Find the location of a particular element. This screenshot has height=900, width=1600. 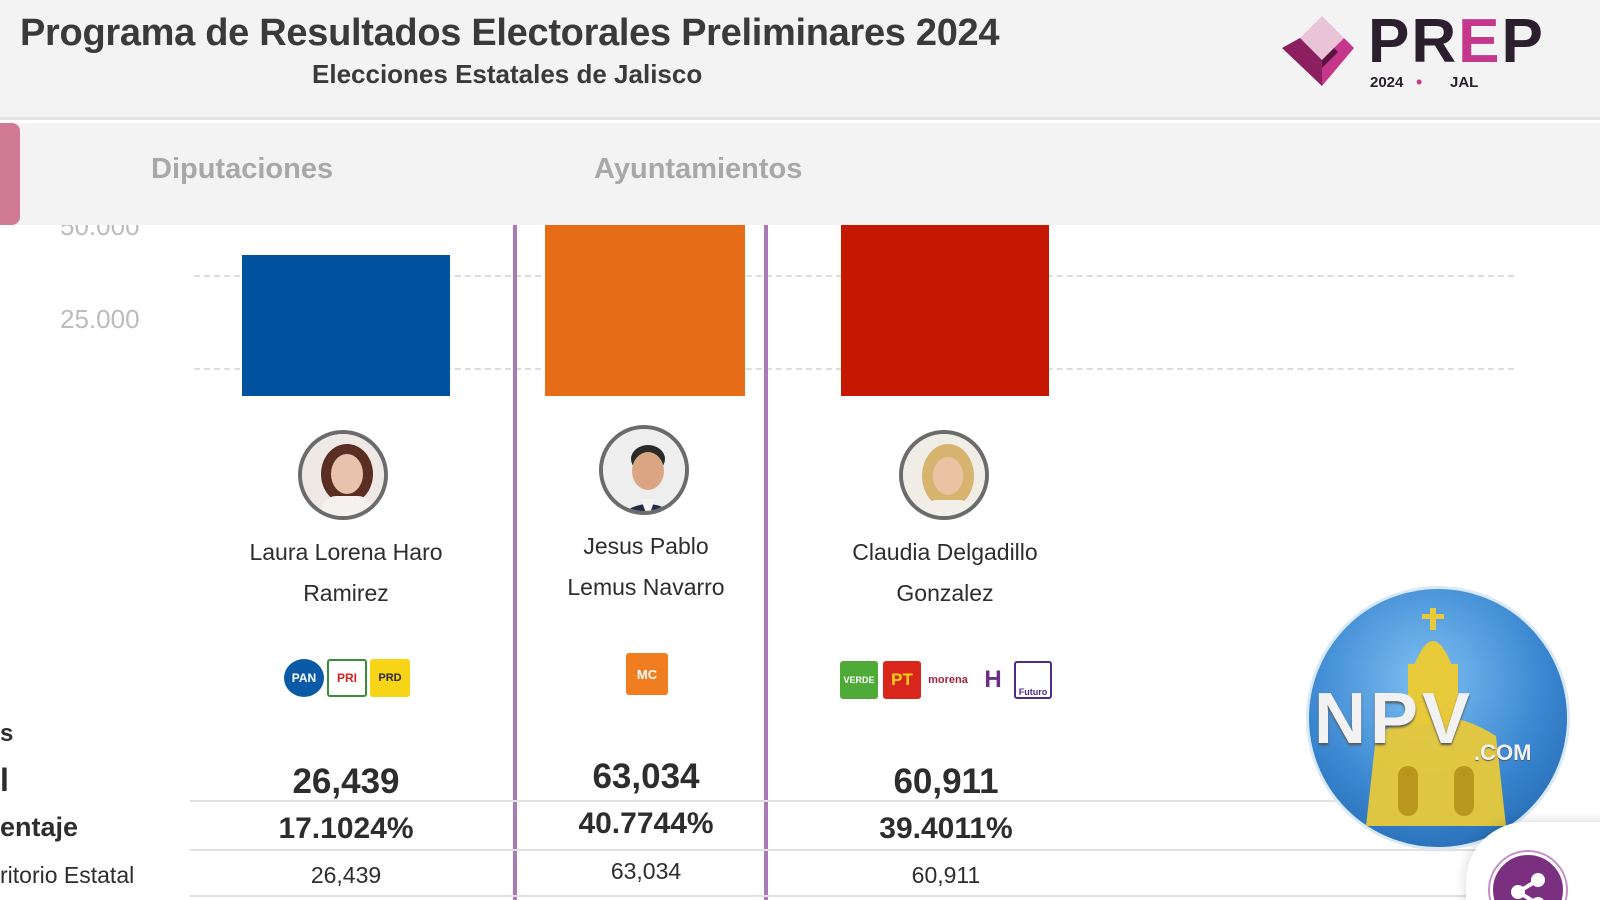

npv-wordmark-suffix: .COM is located at coordinates (1503, 752).